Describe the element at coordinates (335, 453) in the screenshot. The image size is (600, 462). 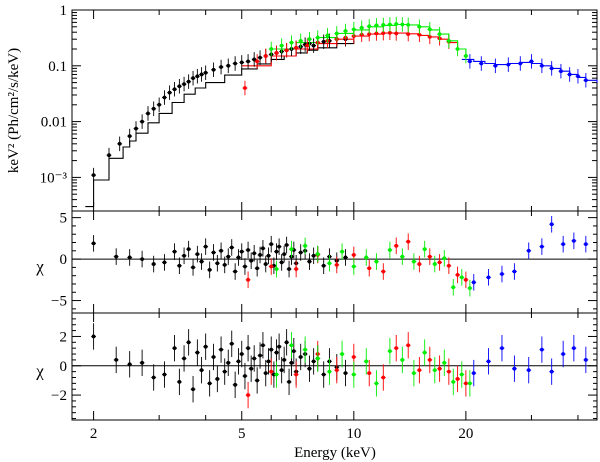
I see `x-axis-title: Energy (keV)` at that location.